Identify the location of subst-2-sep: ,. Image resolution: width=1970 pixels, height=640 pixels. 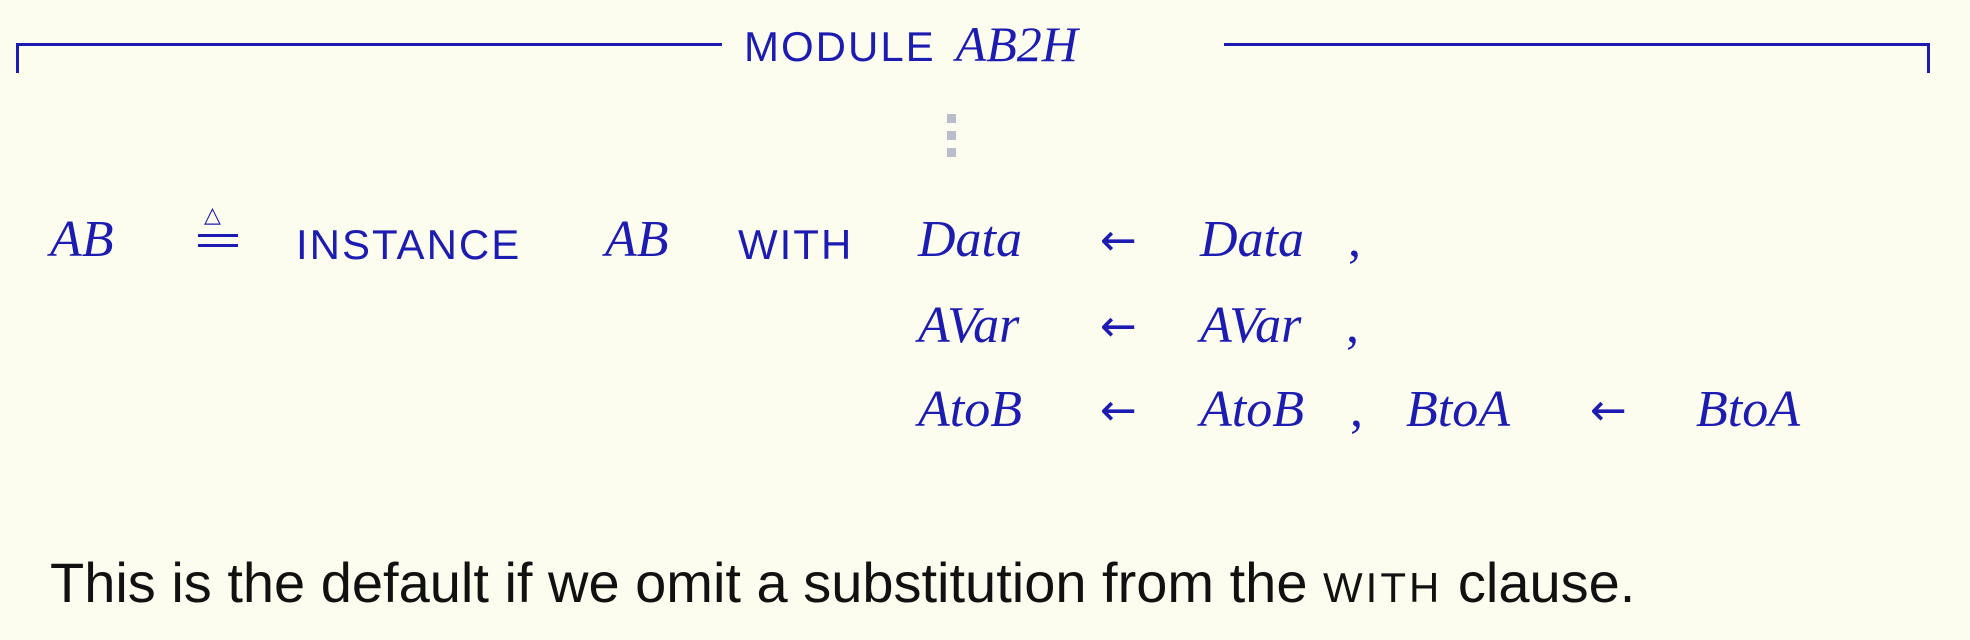
(1352, 325).